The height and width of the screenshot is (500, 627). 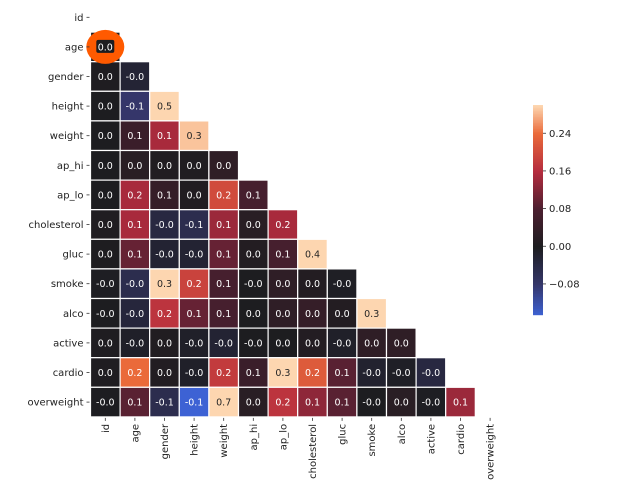 I want to click on heatmap-cell-ap_hi-age, so click(x=135, y=165).